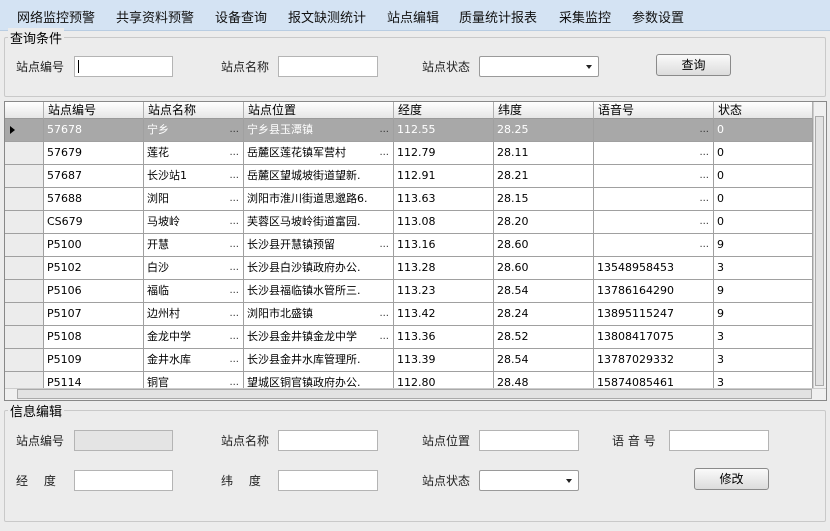 This screenshot has height=531, width=830. I want to click on cell-text: 浏阳市北盛镇, so click(280, 313).